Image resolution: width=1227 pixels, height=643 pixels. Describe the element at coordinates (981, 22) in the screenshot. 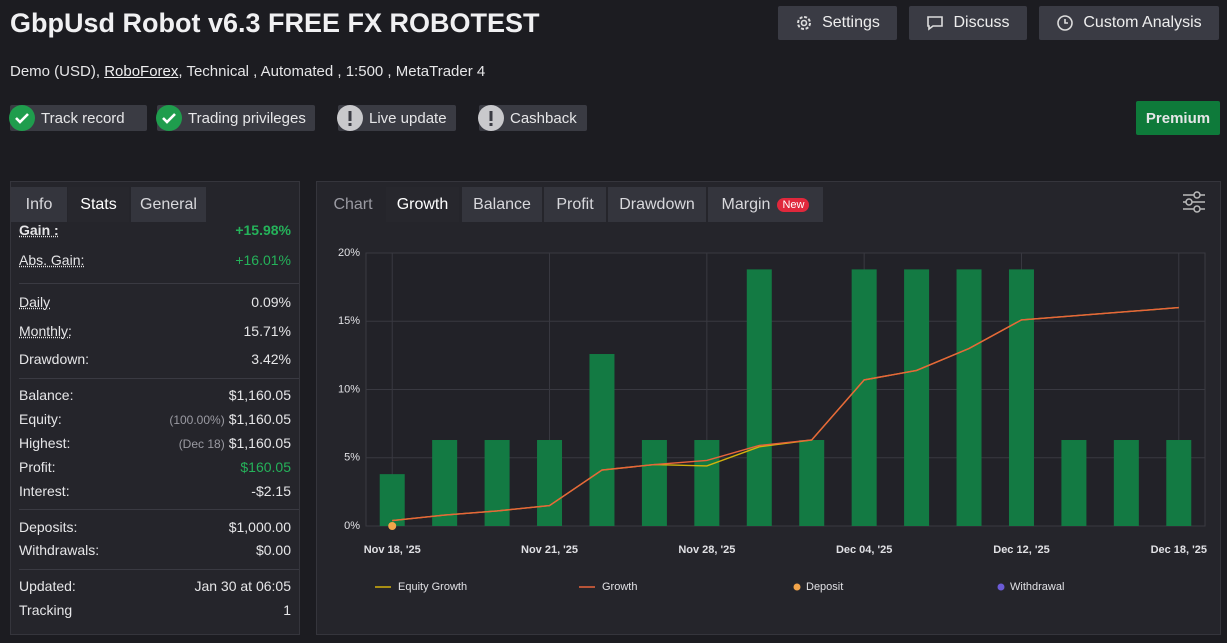

I see `button-label: Discuss` at that location.